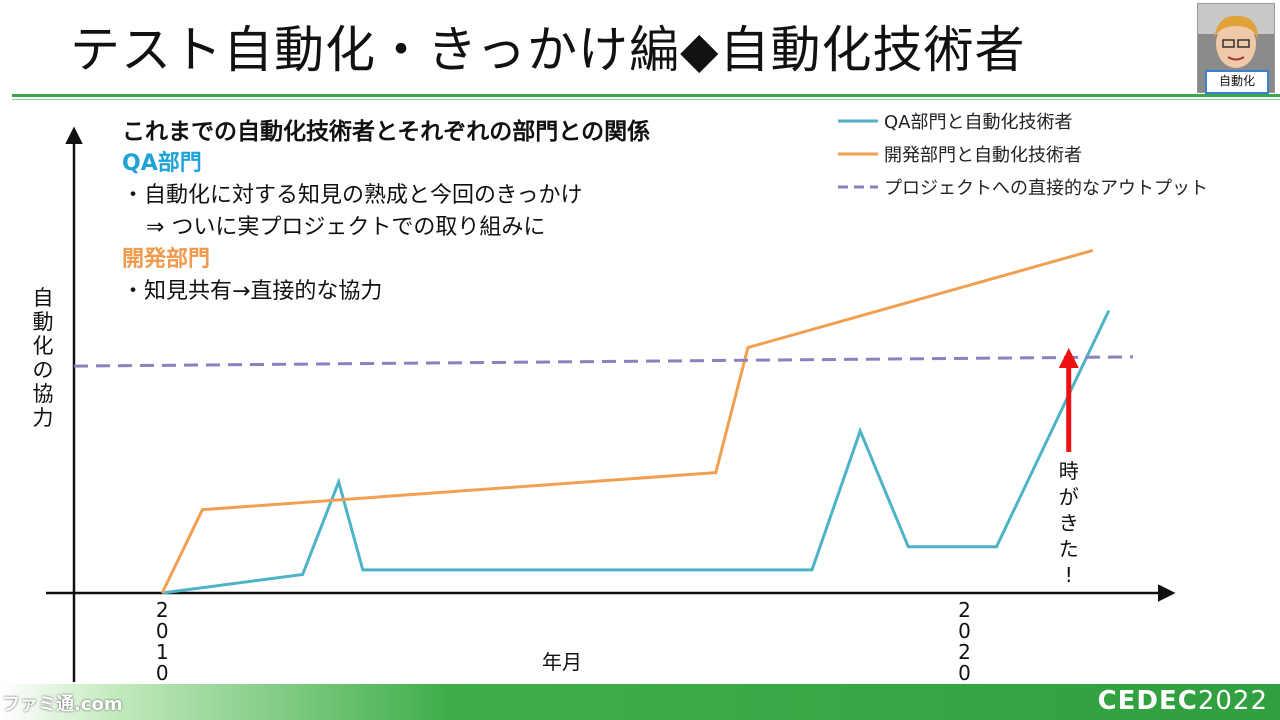 Image resolution: width=1280 pixels, height=720 pixels. Describe the element at coordinates (1068, 523) in the screenshot. I see `chart-annotation: 時がきた!` at that location.